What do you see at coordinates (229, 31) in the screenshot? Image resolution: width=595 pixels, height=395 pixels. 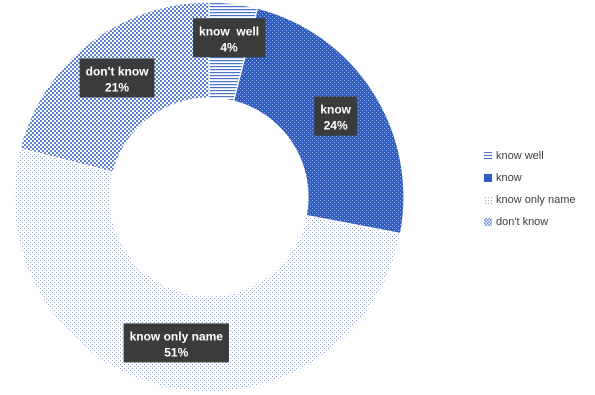 I see `data-label-category: know well` at bounding box center [229, 31].